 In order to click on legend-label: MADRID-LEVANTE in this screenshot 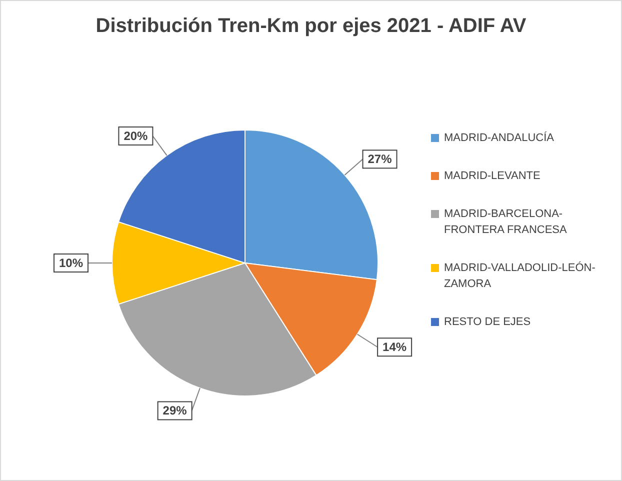, I will do `click(492, 176)`.